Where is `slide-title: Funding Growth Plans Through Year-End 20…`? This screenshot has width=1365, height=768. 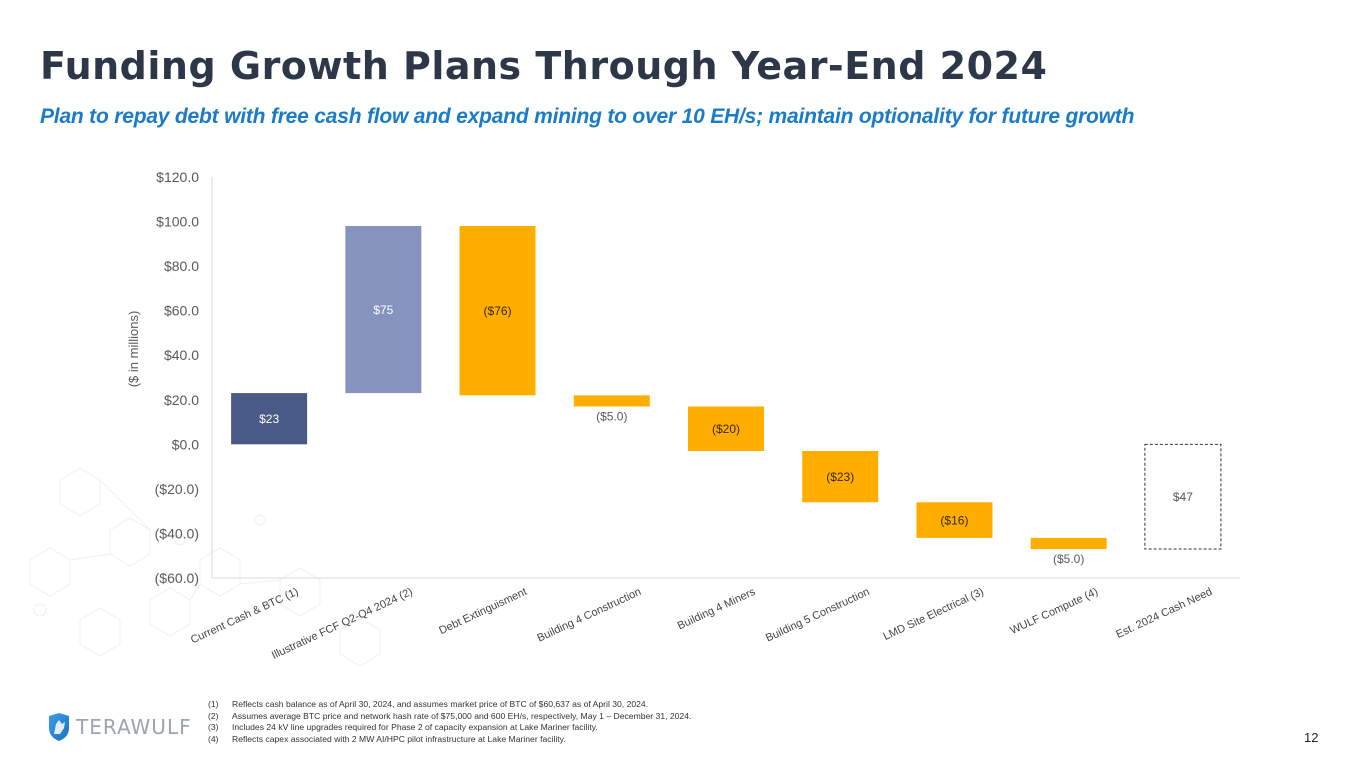
slide-title: Funding Growth Plans Through Year-End 20… is located at coordinates (544, 66).